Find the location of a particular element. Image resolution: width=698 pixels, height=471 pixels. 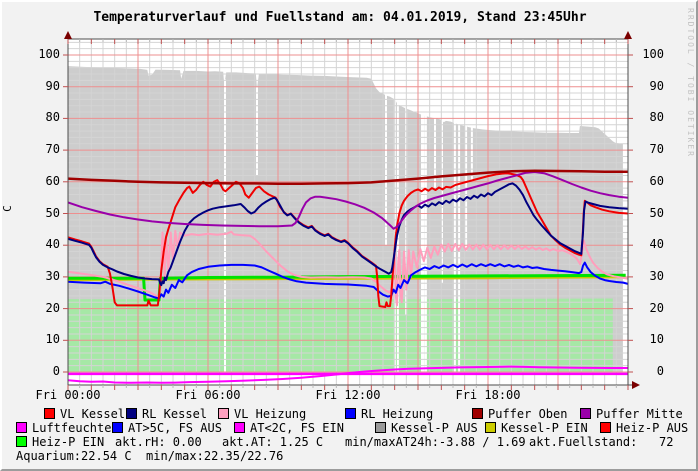

series-rl-heizung is located at coordinates (348, 280).